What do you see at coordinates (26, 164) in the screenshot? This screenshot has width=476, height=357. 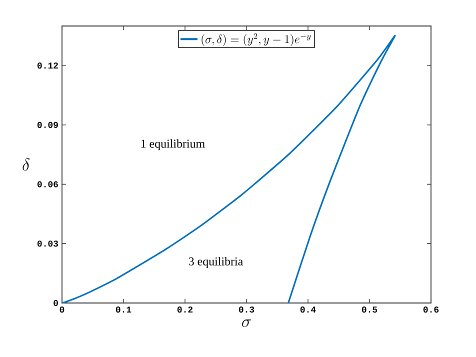 I see `y-axis-title: $\delta$` at bounding box center [26, 164].